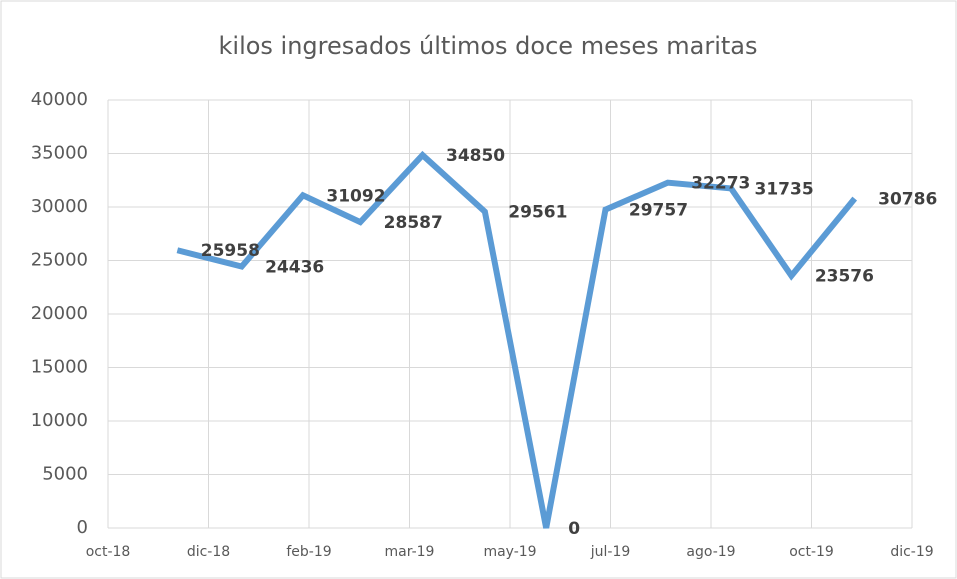  Describe the element at coordinates (59, 260) in the screenshot. I see `y-tick-label: 25000` at that location.